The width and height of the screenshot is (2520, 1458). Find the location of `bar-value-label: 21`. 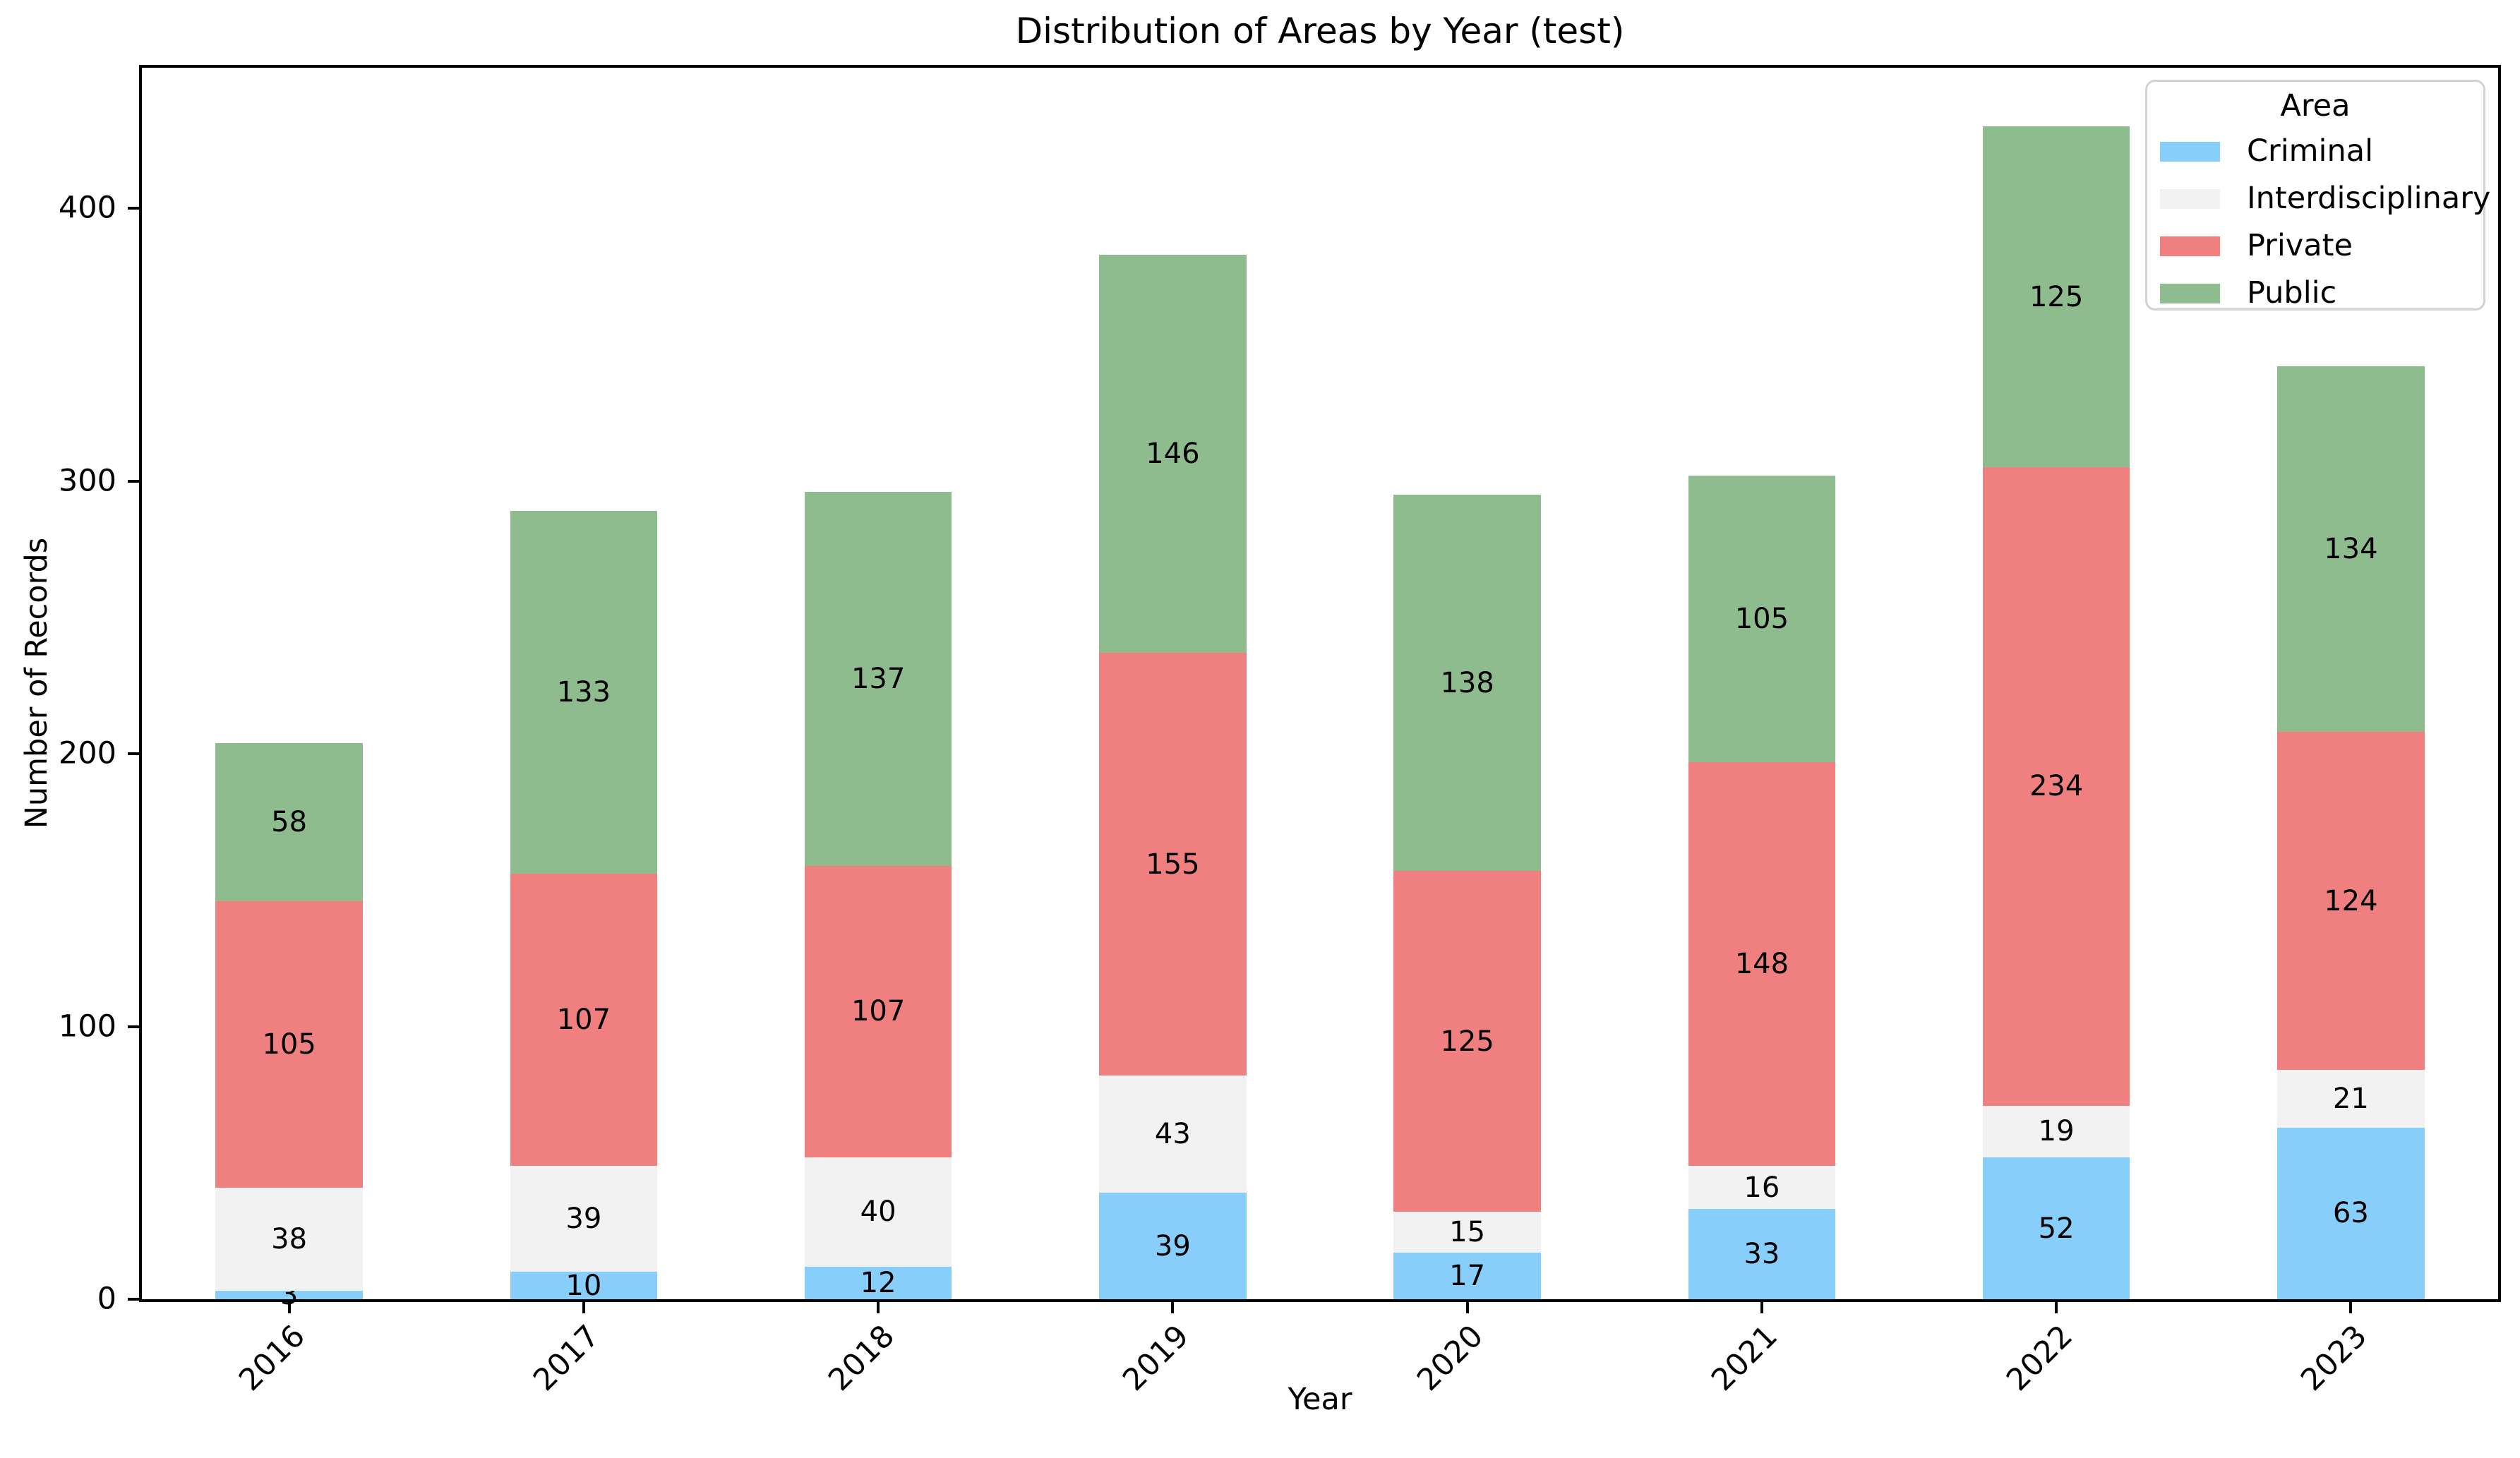

bar-value-label: 21 is located at coordinates (2350, 1098).